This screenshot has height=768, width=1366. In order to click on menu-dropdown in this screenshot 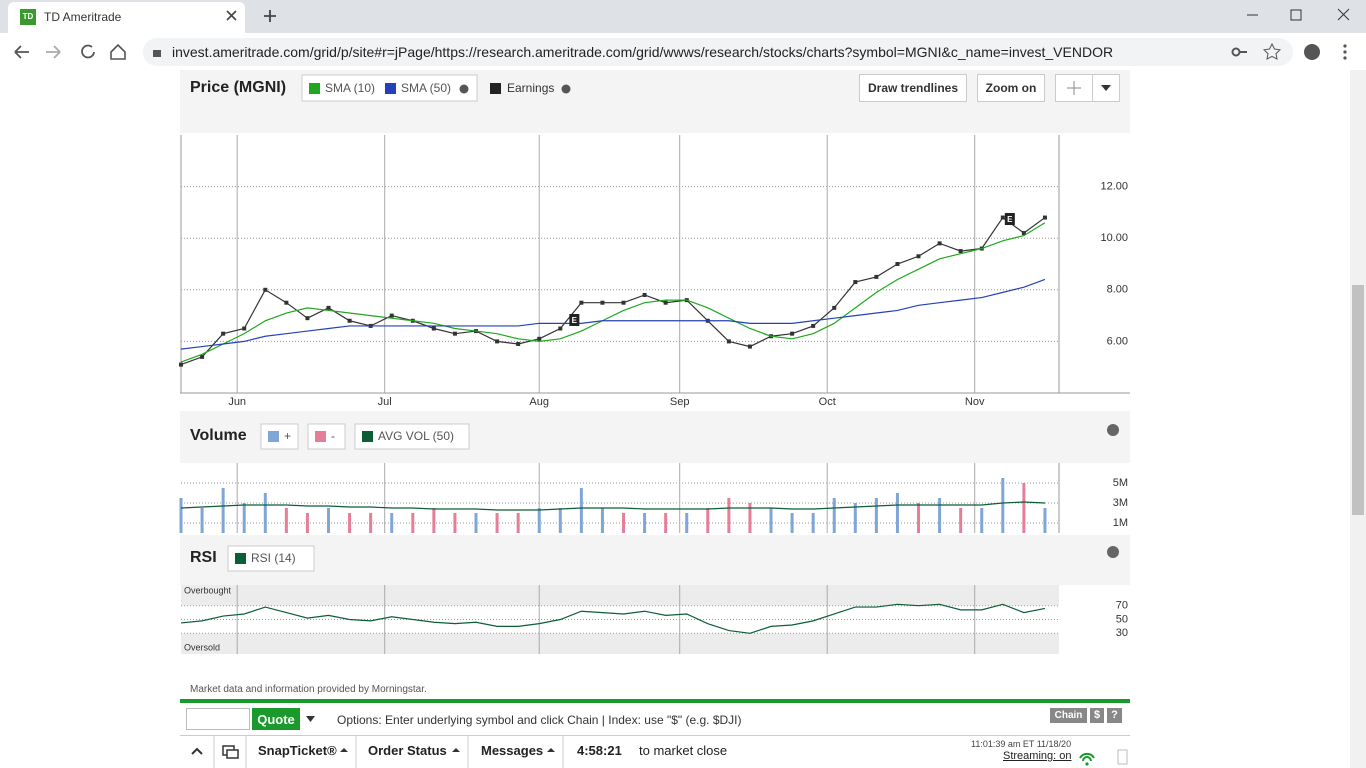, I will do `click(1106, 88)`.